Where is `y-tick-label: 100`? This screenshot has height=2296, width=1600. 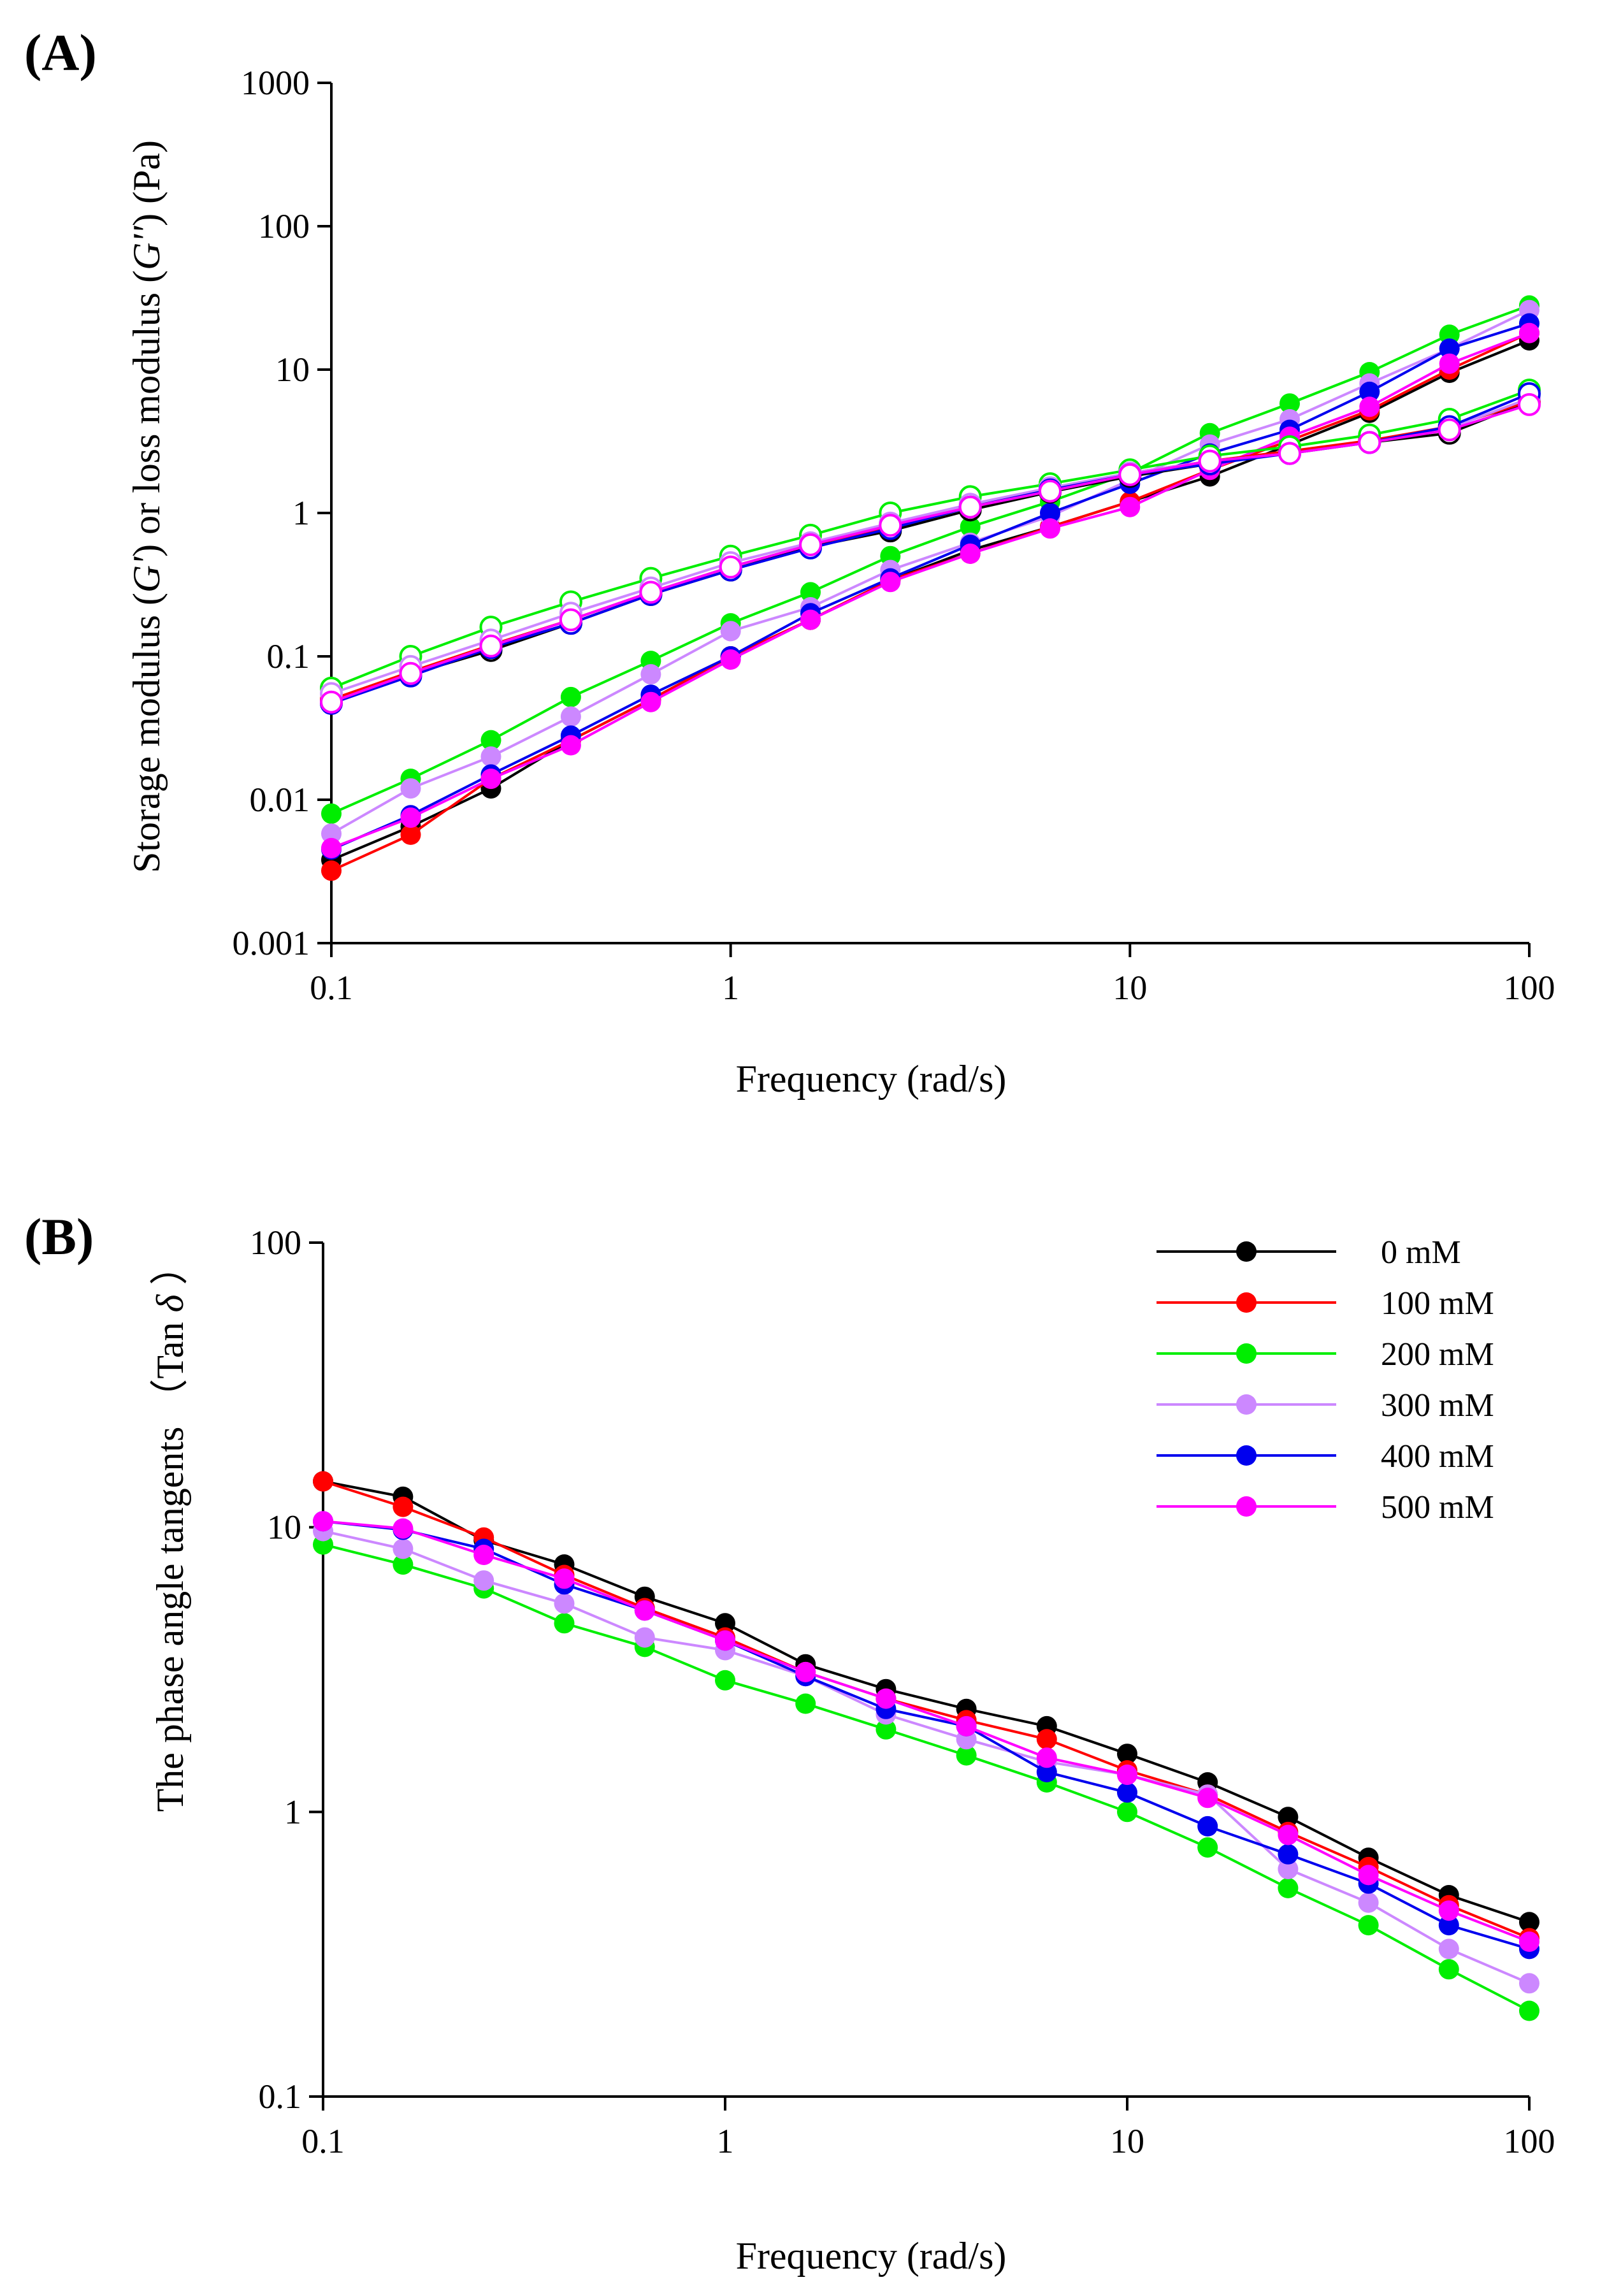 y-tick-label: 100 is located at coordinates (284, 226).